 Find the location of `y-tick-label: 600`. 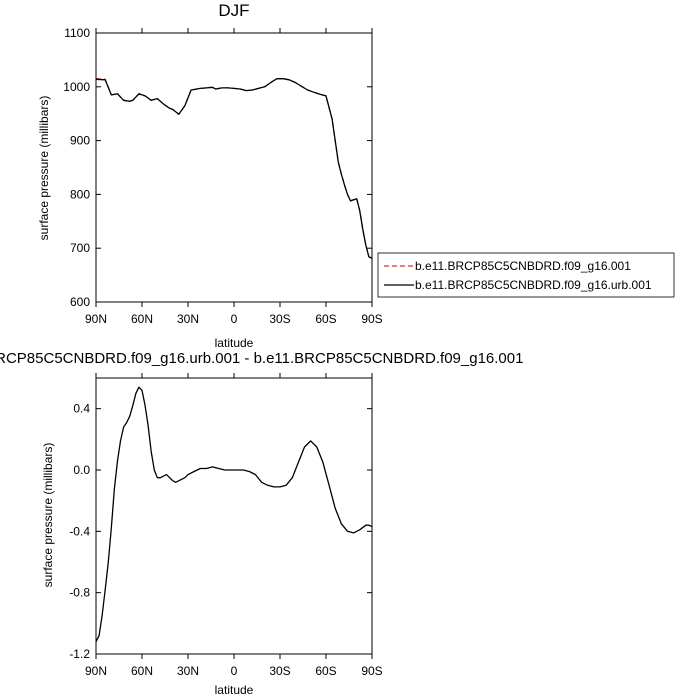

y-tick-label: 600 is located at coordinates (80, 302).